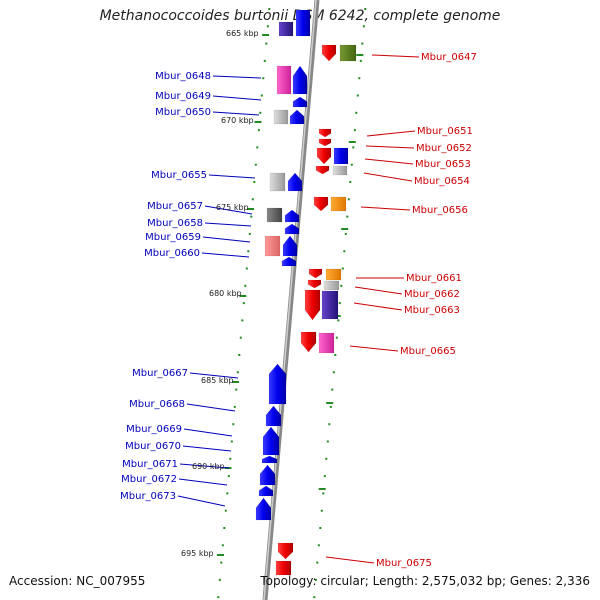 This screenshot has height=600, width=600. Describe the element at coordinates (432, 294) in the screenshot. I see `gene-label-mbur-0662: Mbur_0662` at that location.